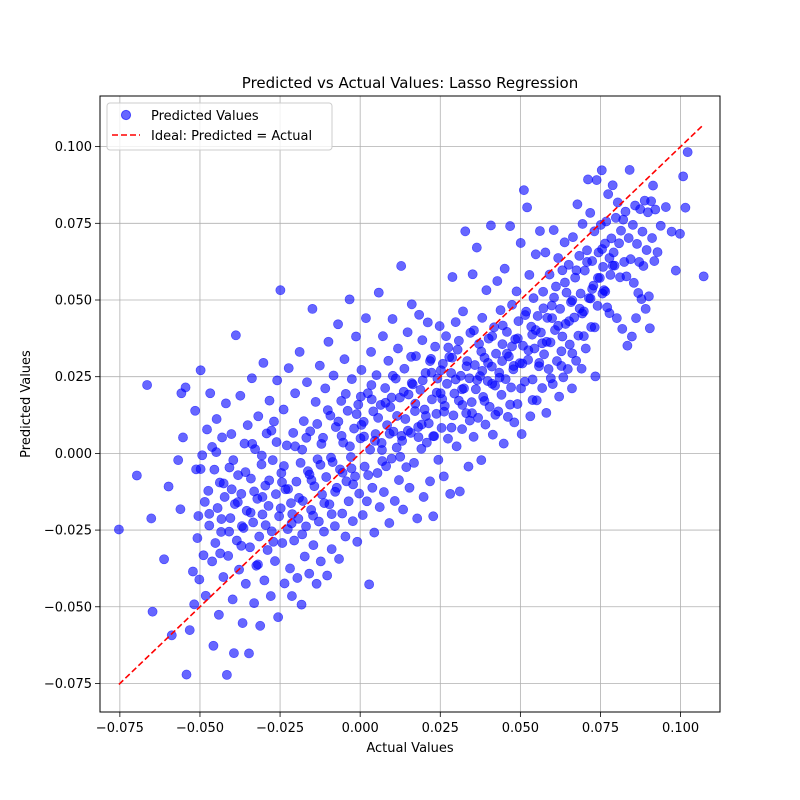  Describe the element at coordinates (73, 301) in the screenshot. I see `y-tick-label: 0.050` at that location.